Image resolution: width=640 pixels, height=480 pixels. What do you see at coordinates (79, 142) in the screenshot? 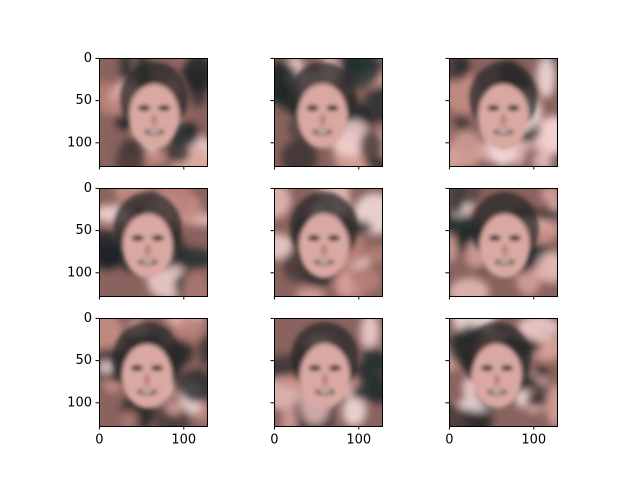
I see `y-tick-label: 100` at bounding box center [79, 142].